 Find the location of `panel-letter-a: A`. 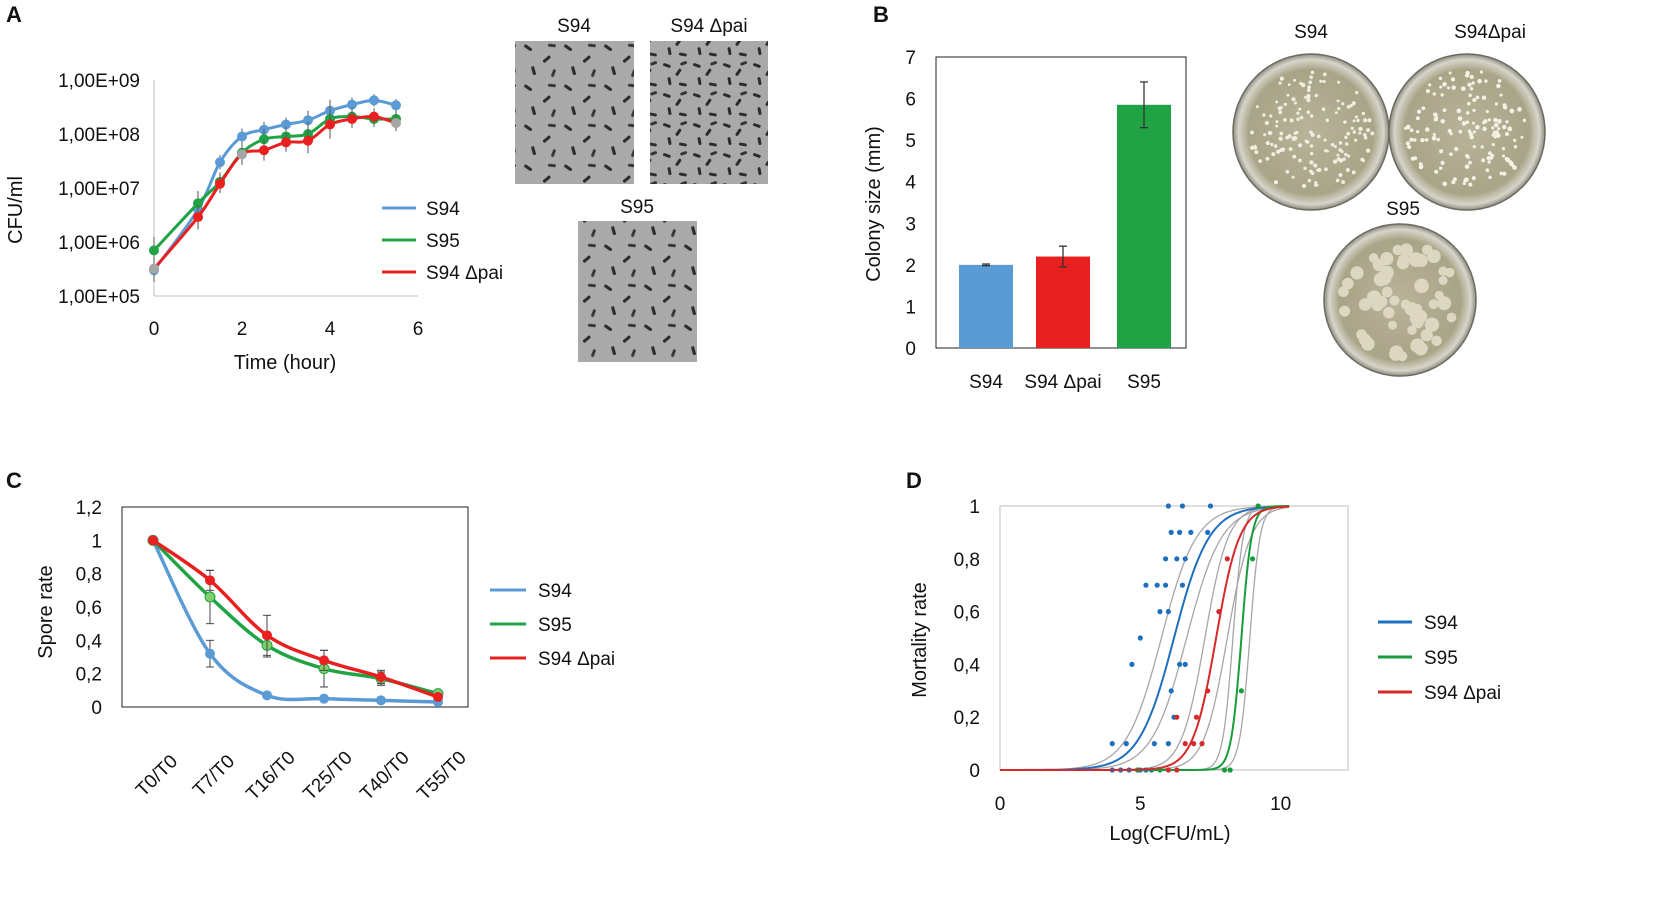

panel-letter-a: A is located at coordinates (14, 14).